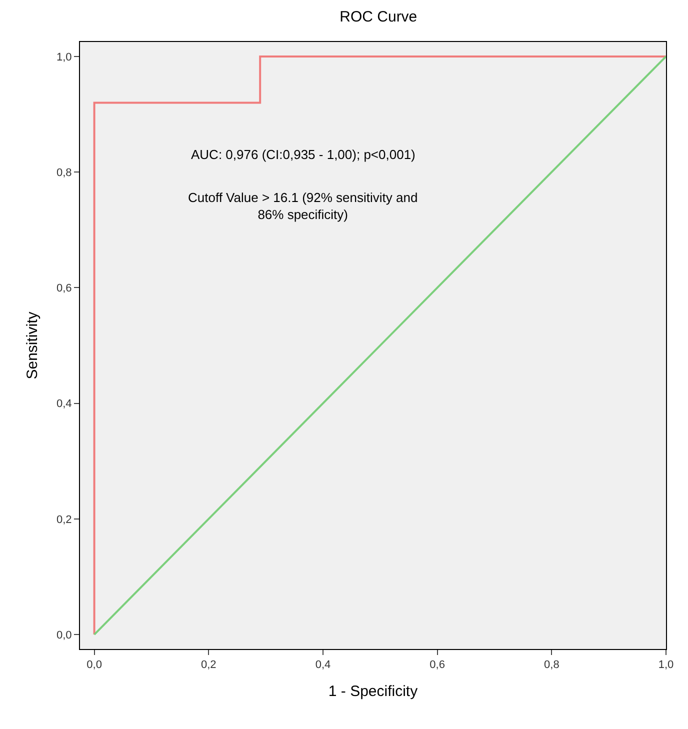 This screenshot has height=729, width=688. I want to click on x-tick-label: 1,0, so click(666, 665).